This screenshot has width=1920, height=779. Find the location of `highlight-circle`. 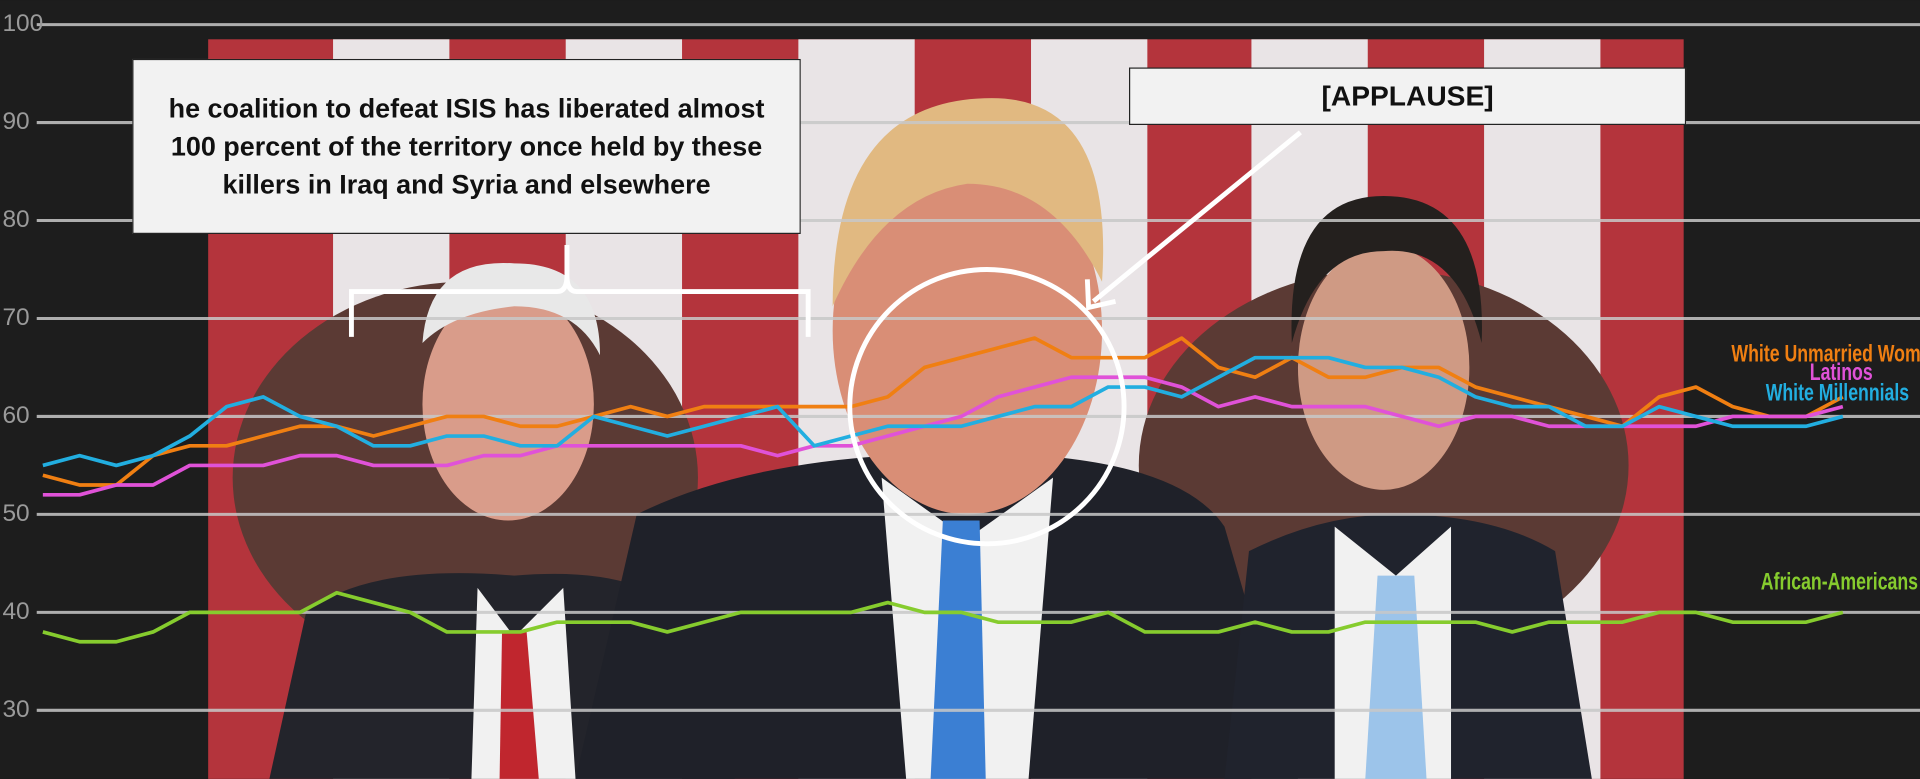

highlight-circle is located at coordinates (987, 407).